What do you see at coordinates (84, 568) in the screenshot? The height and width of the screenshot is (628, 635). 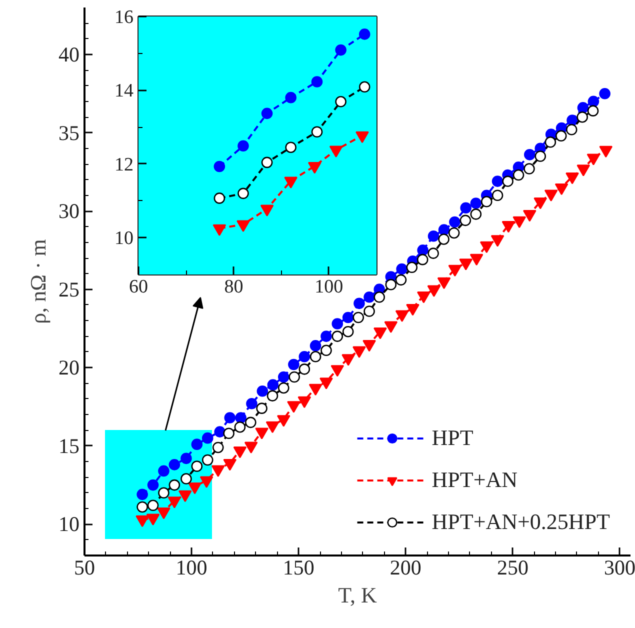 I see `x-tick-label: 50` at bounding box center [84, 568].